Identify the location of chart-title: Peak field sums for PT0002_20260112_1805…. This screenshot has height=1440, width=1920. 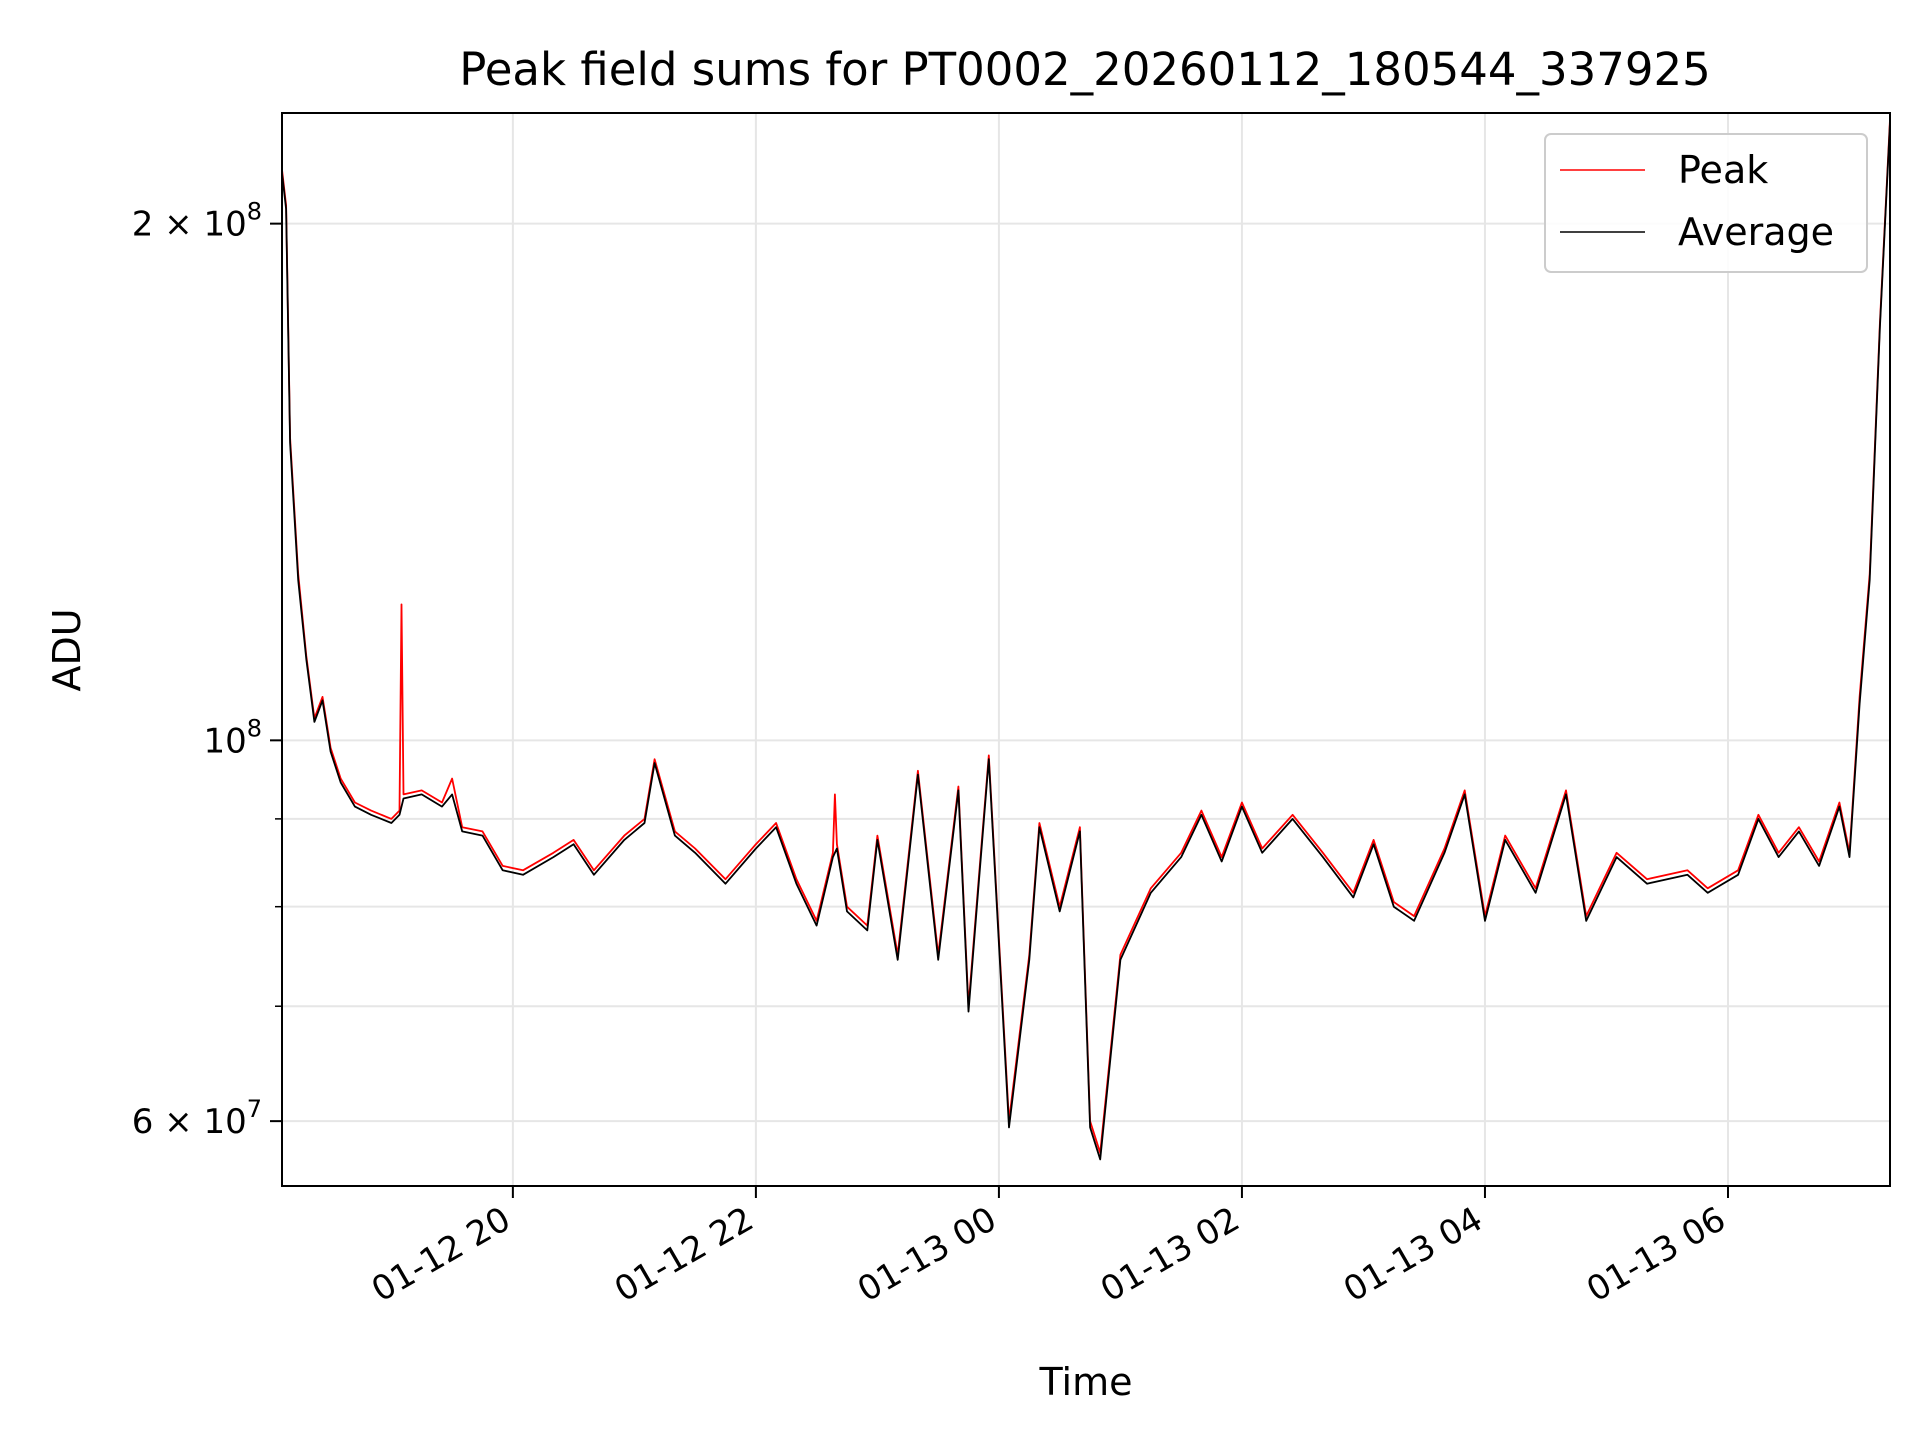
(1085, 69).